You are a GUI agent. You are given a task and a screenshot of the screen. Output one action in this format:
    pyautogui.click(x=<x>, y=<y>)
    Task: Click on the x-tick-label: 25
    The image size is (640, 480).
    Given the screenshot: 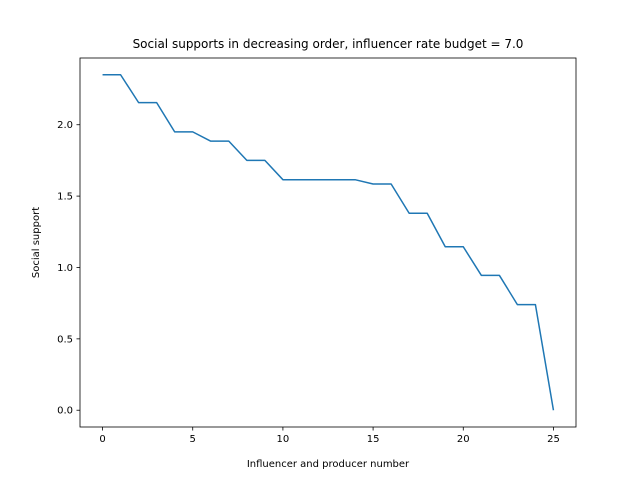 What is the action you would take?
    pyautogui.click(x=553, y=439)
    